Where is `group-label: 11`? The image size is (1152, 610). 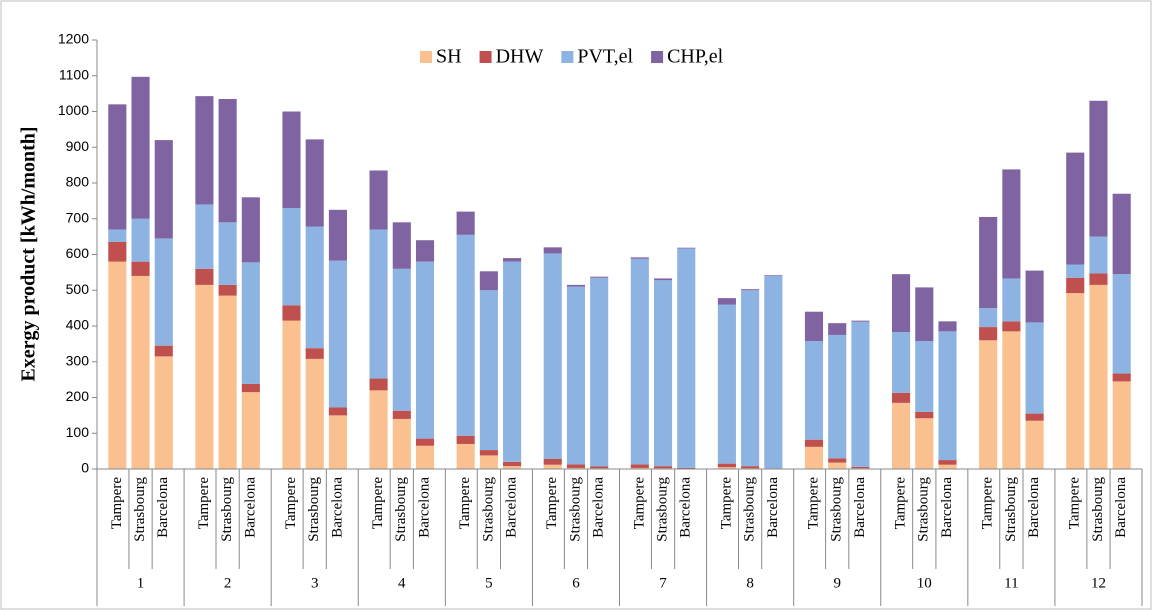 group-label: 11 is located at coordinates (1011, 583).